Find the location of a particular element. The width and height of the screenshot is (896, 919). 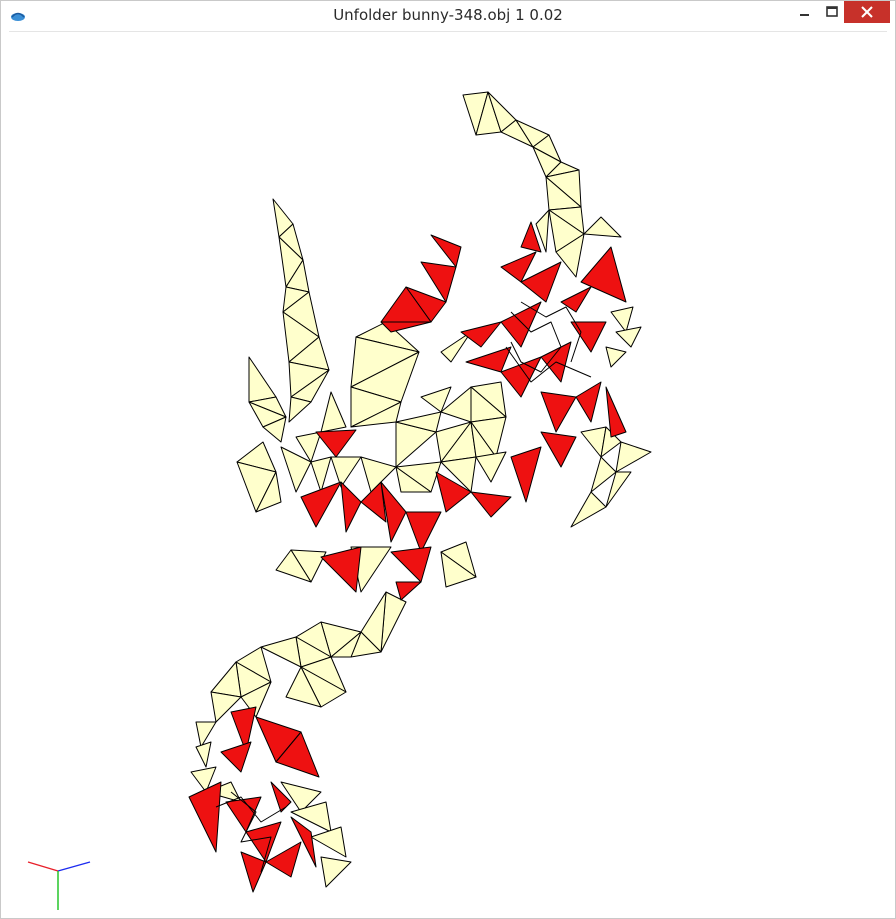

maximize-icon is located at coordinates (832, 11).